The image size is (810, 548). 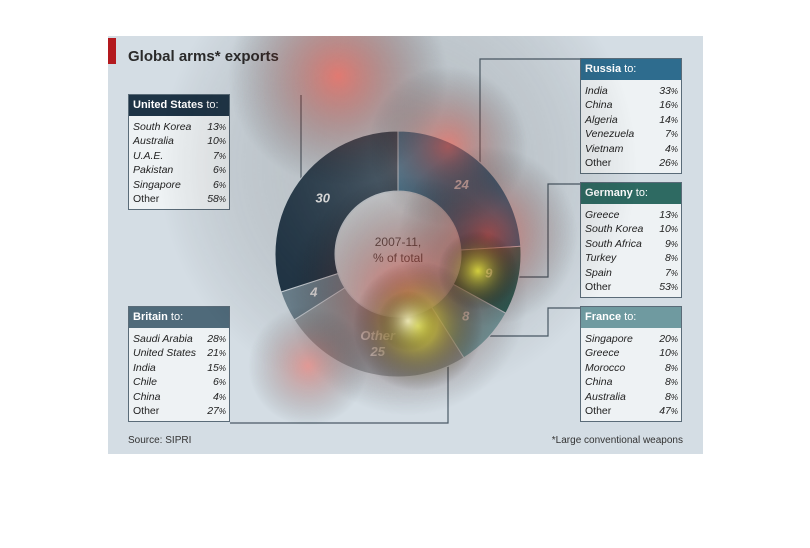 I want to click on destination: Morocco, so click(x=605, y=367).